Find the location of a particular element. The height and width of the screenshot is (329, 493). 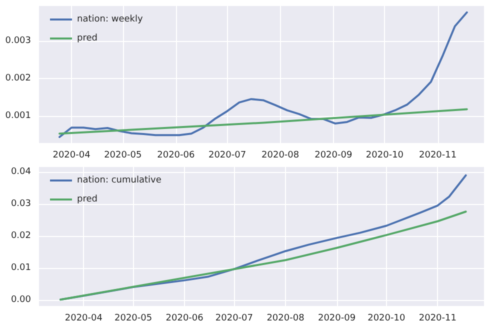

y-tick-label: 0.002 is located at coordinates (18, 78).